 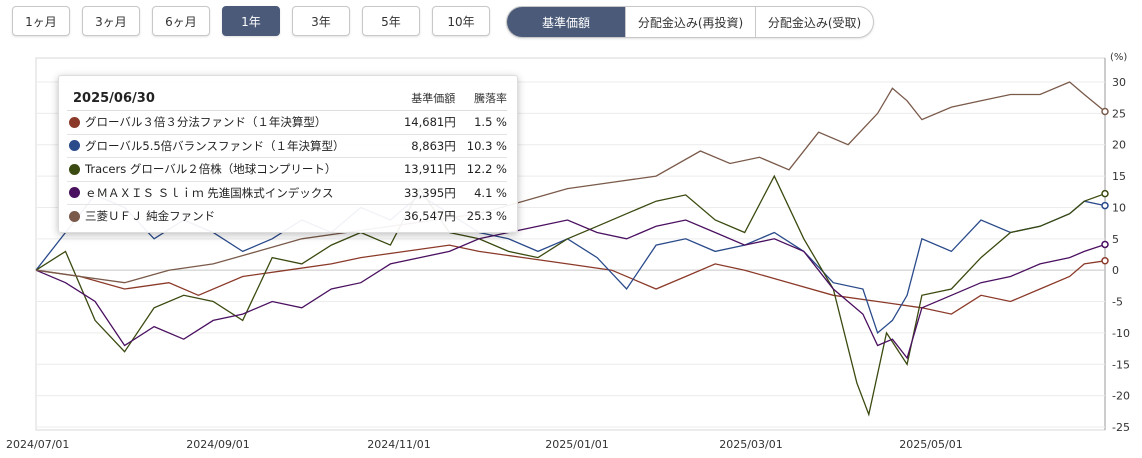 What do you see at coordinates (217, 444) in the screenshot?
I see `x-tick-label: 2024/09/01` at bounding box center [217, 444].